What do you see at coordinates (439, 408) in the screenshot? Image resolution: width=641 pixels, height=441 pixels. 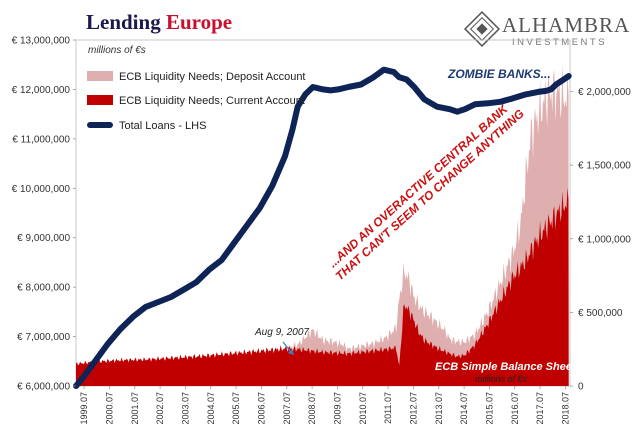 I see `x-axis-tick-label: 2013.07` at bounding box center [439, 408].